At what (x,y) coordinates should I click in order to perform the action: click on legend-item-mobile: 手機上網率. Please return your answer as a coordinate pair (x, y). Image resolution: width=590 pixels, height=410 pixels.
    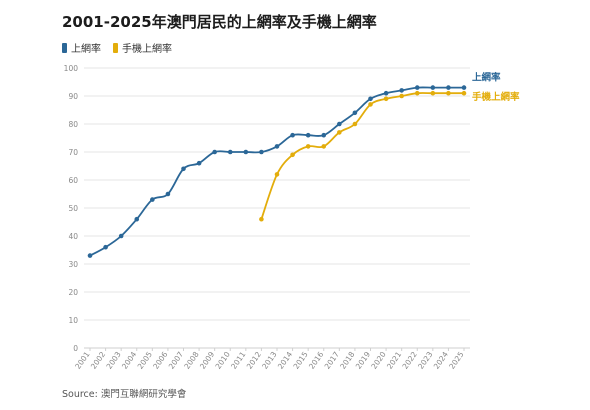
    Looking at the image, I should click on (142, 47).